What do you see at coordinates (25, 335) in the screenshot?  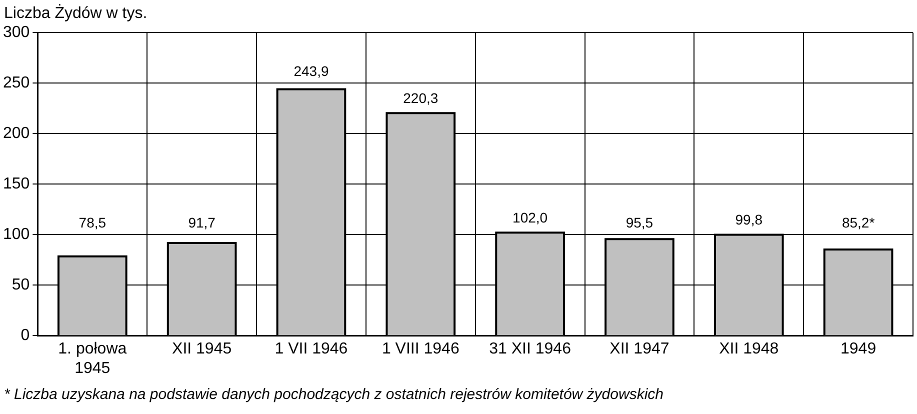 I see `y-tick-label: 0` at bounding box center [25, 335].